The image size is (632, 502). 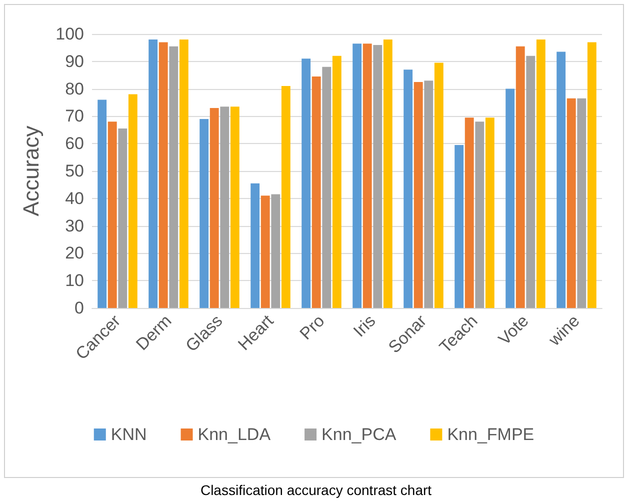 I want to click on x-tick-label: Vote, so click(x=513, y=330).